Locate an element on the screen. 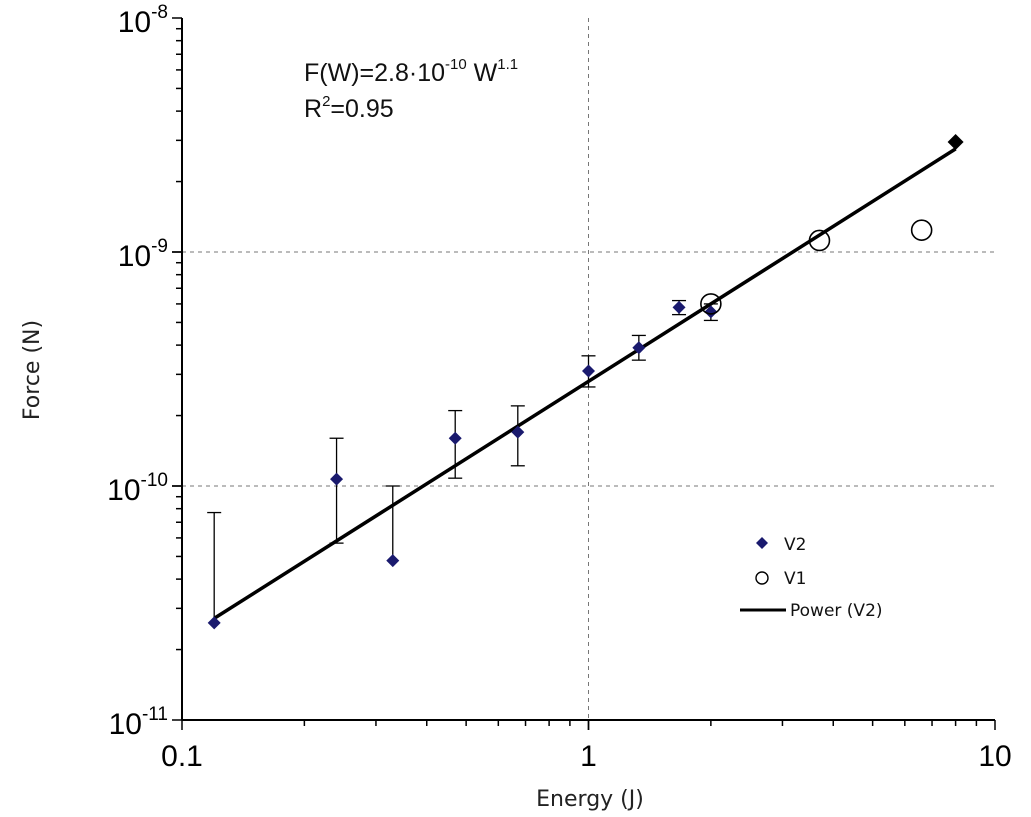  y-tick-label: 10⁻⁸ is located at coordinates (143, 20).